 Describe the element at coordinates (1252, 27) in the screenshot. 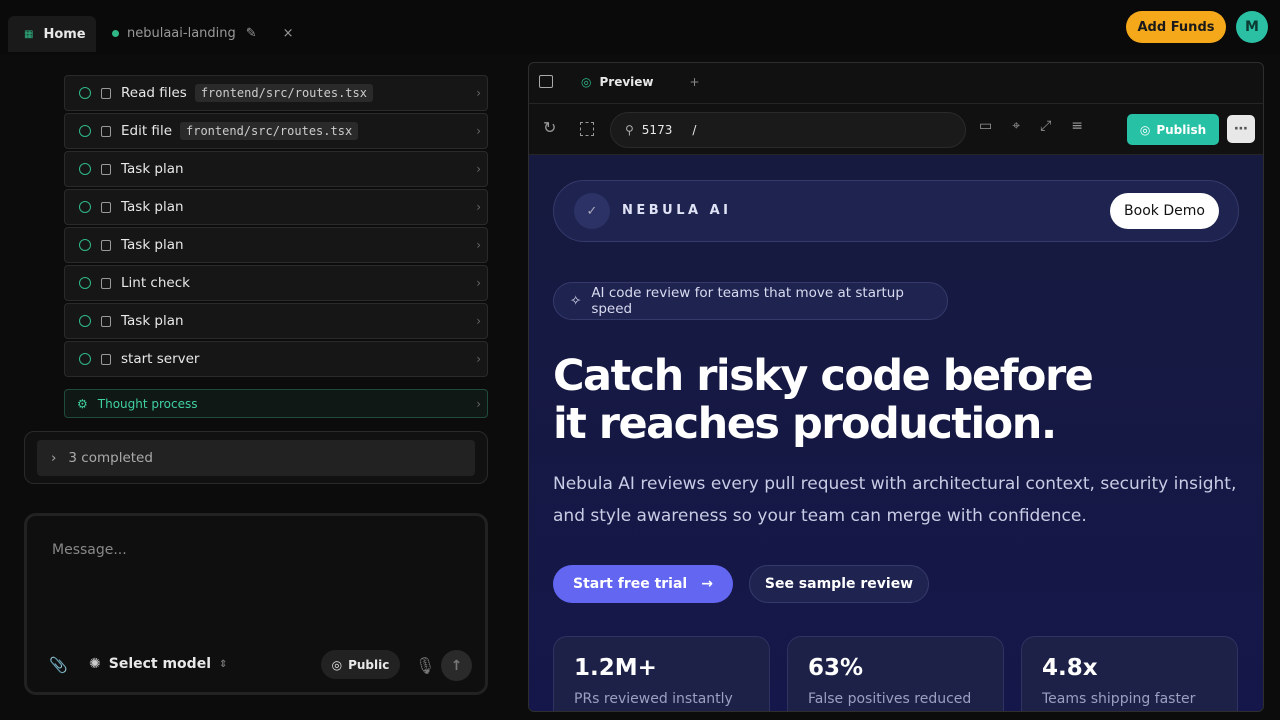

I see `avatar: M` at that location.